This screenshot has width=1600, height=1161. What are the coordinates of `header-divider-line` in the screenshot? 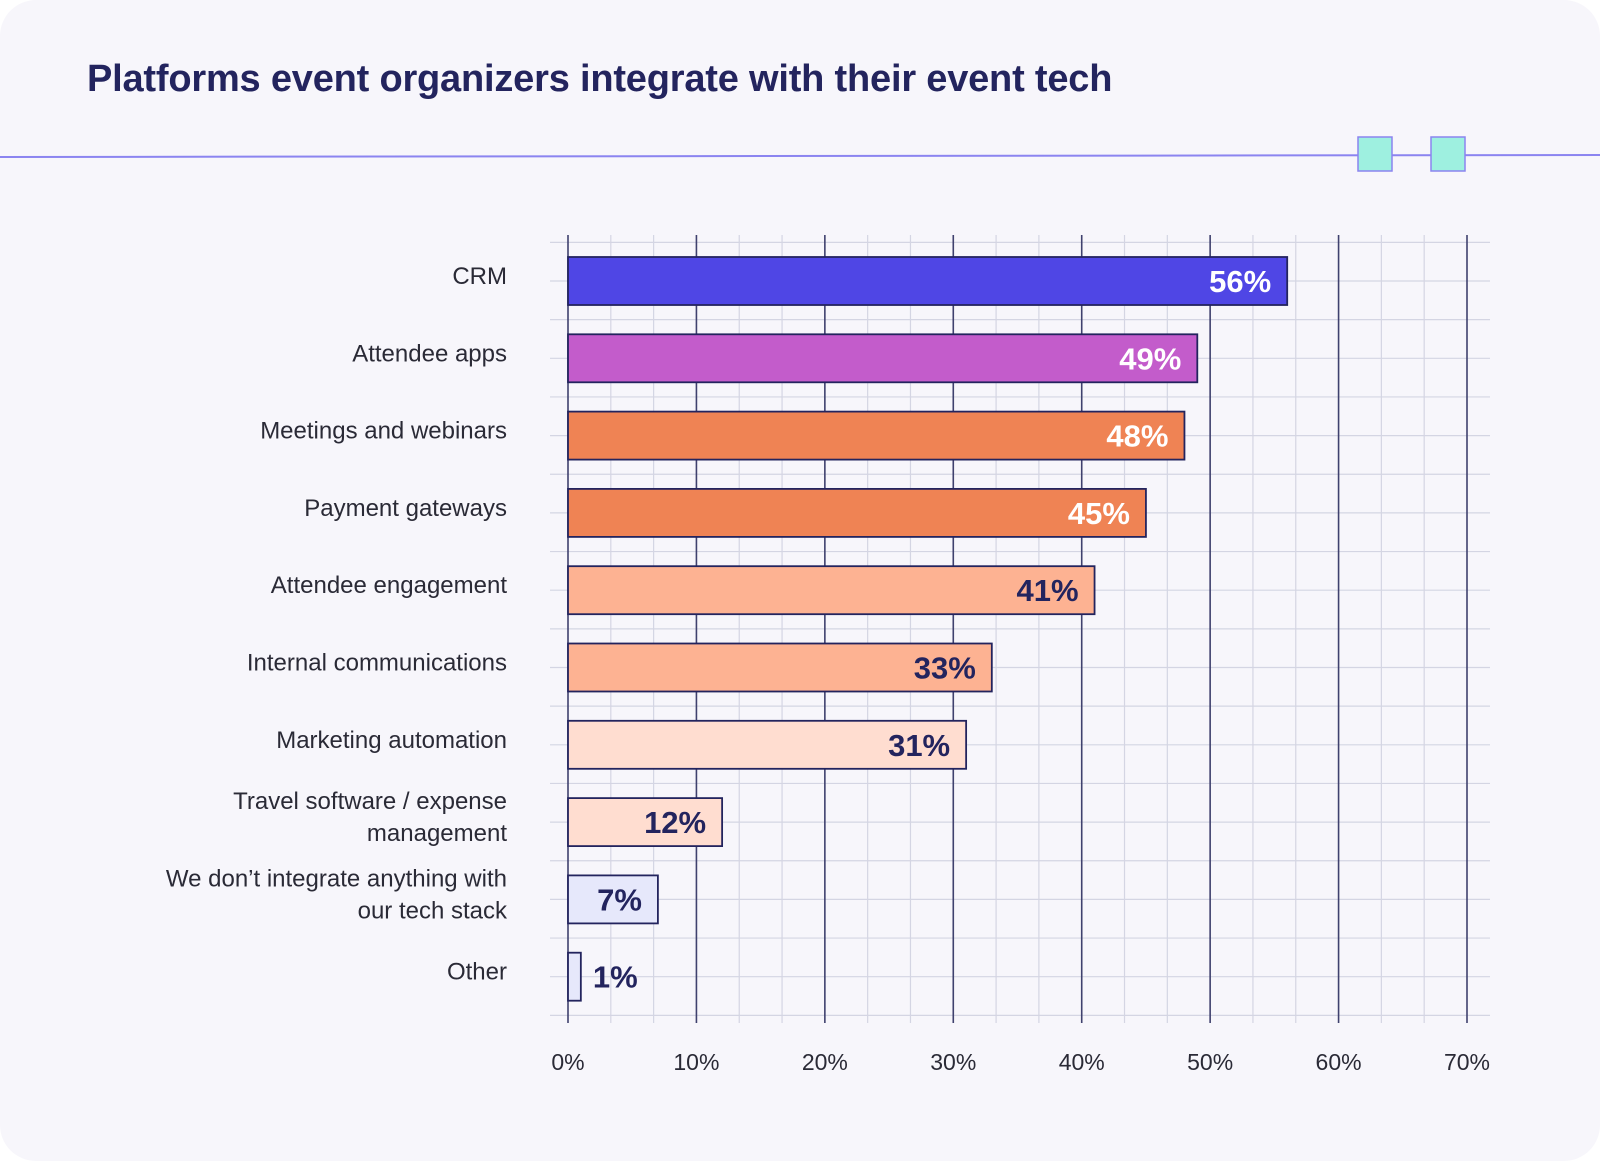 It's located at (800, 156).